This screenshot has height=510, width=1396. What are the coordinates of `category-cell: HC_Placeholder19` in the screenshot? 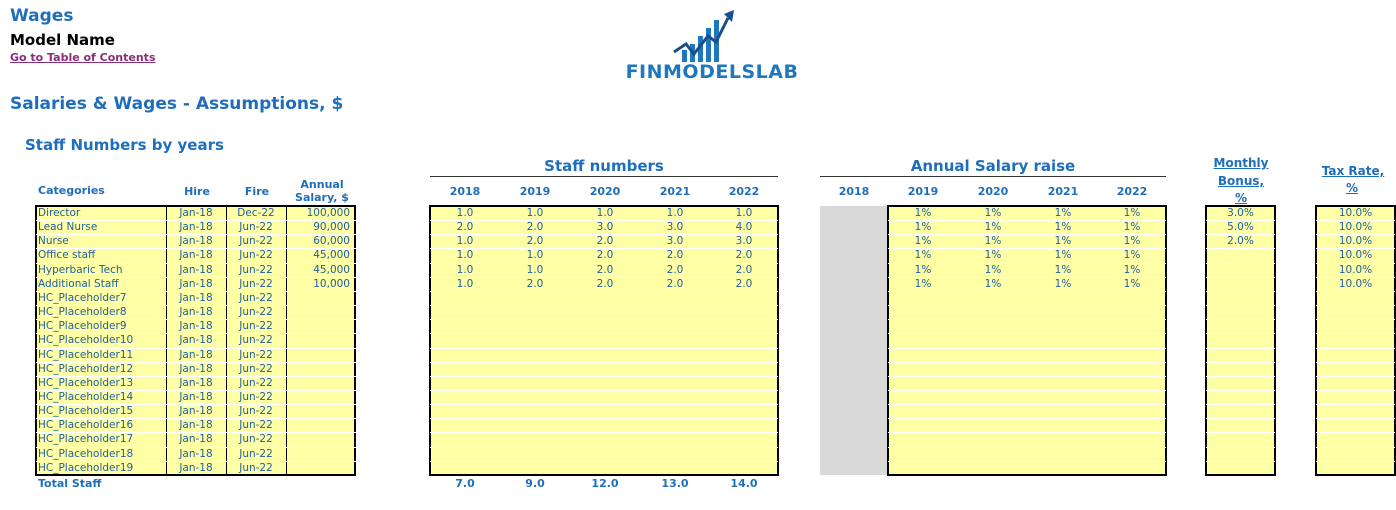 It's located at (86, 467).